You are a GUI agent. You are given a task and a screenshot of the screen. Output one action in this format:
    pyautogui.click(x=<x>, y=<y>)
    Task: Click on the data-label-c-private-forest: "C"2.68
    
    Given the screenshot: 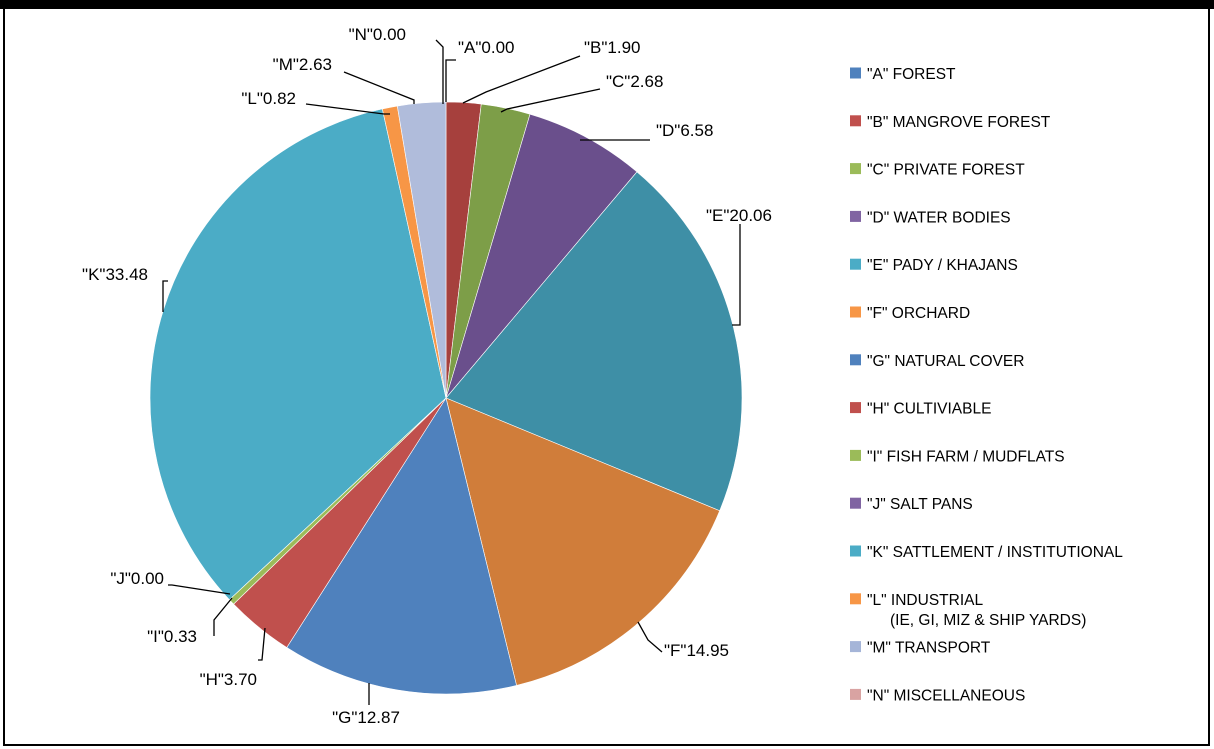 What is the action you would take?
    pyautogui.click(x=634, y=81)
    